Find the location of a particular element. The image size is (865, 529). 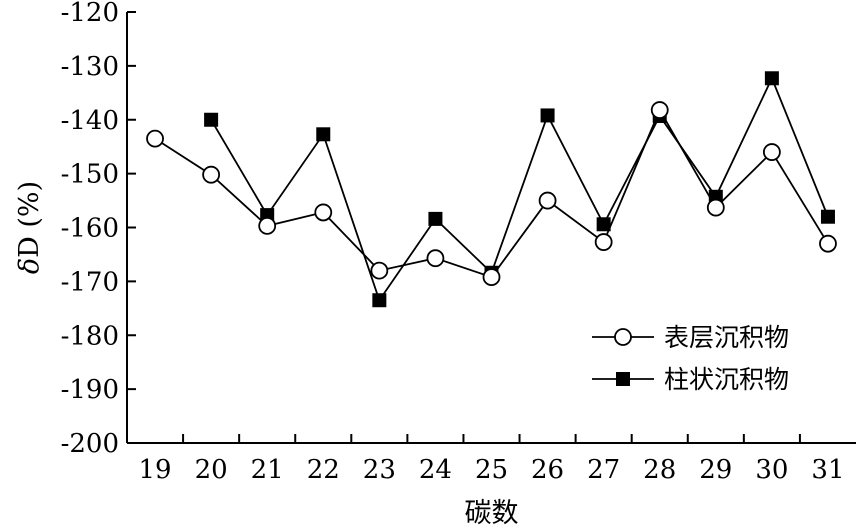

y-tick-label: -160 is located at coordinates (90, 229).